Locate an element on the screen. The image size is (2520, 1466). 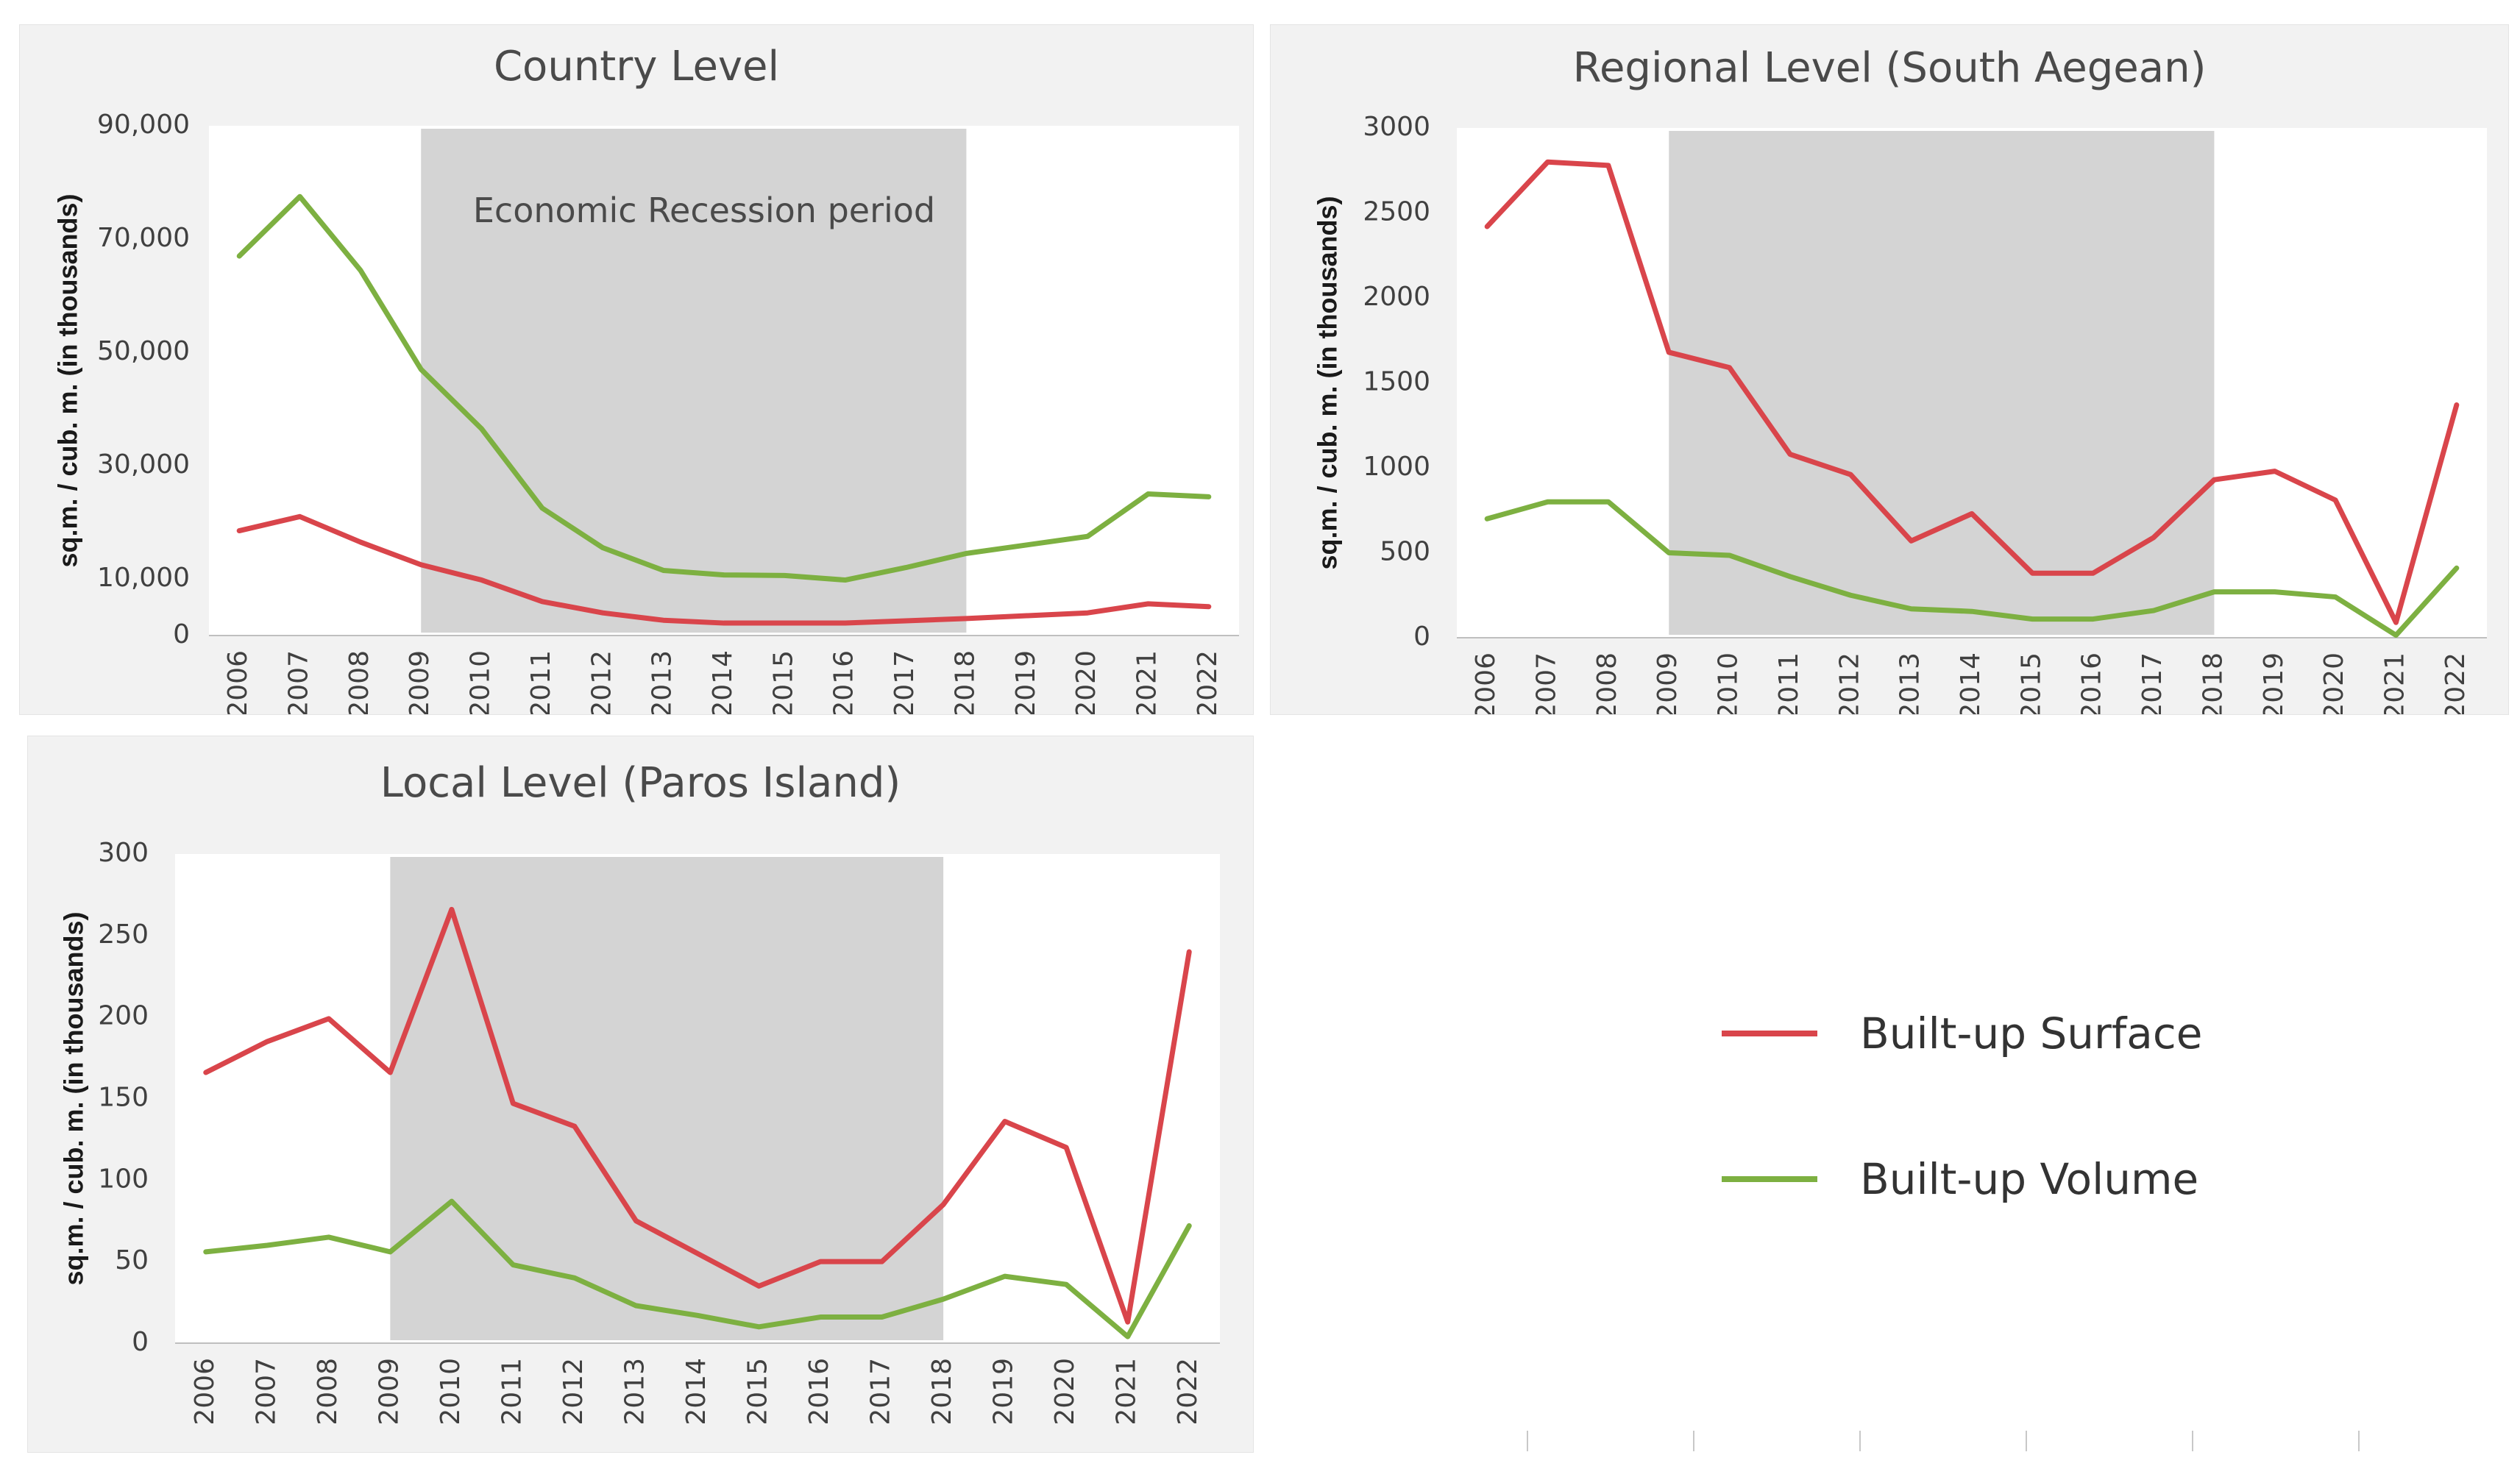
legend-swatch-surface is located at coordinates (1769, 1033).